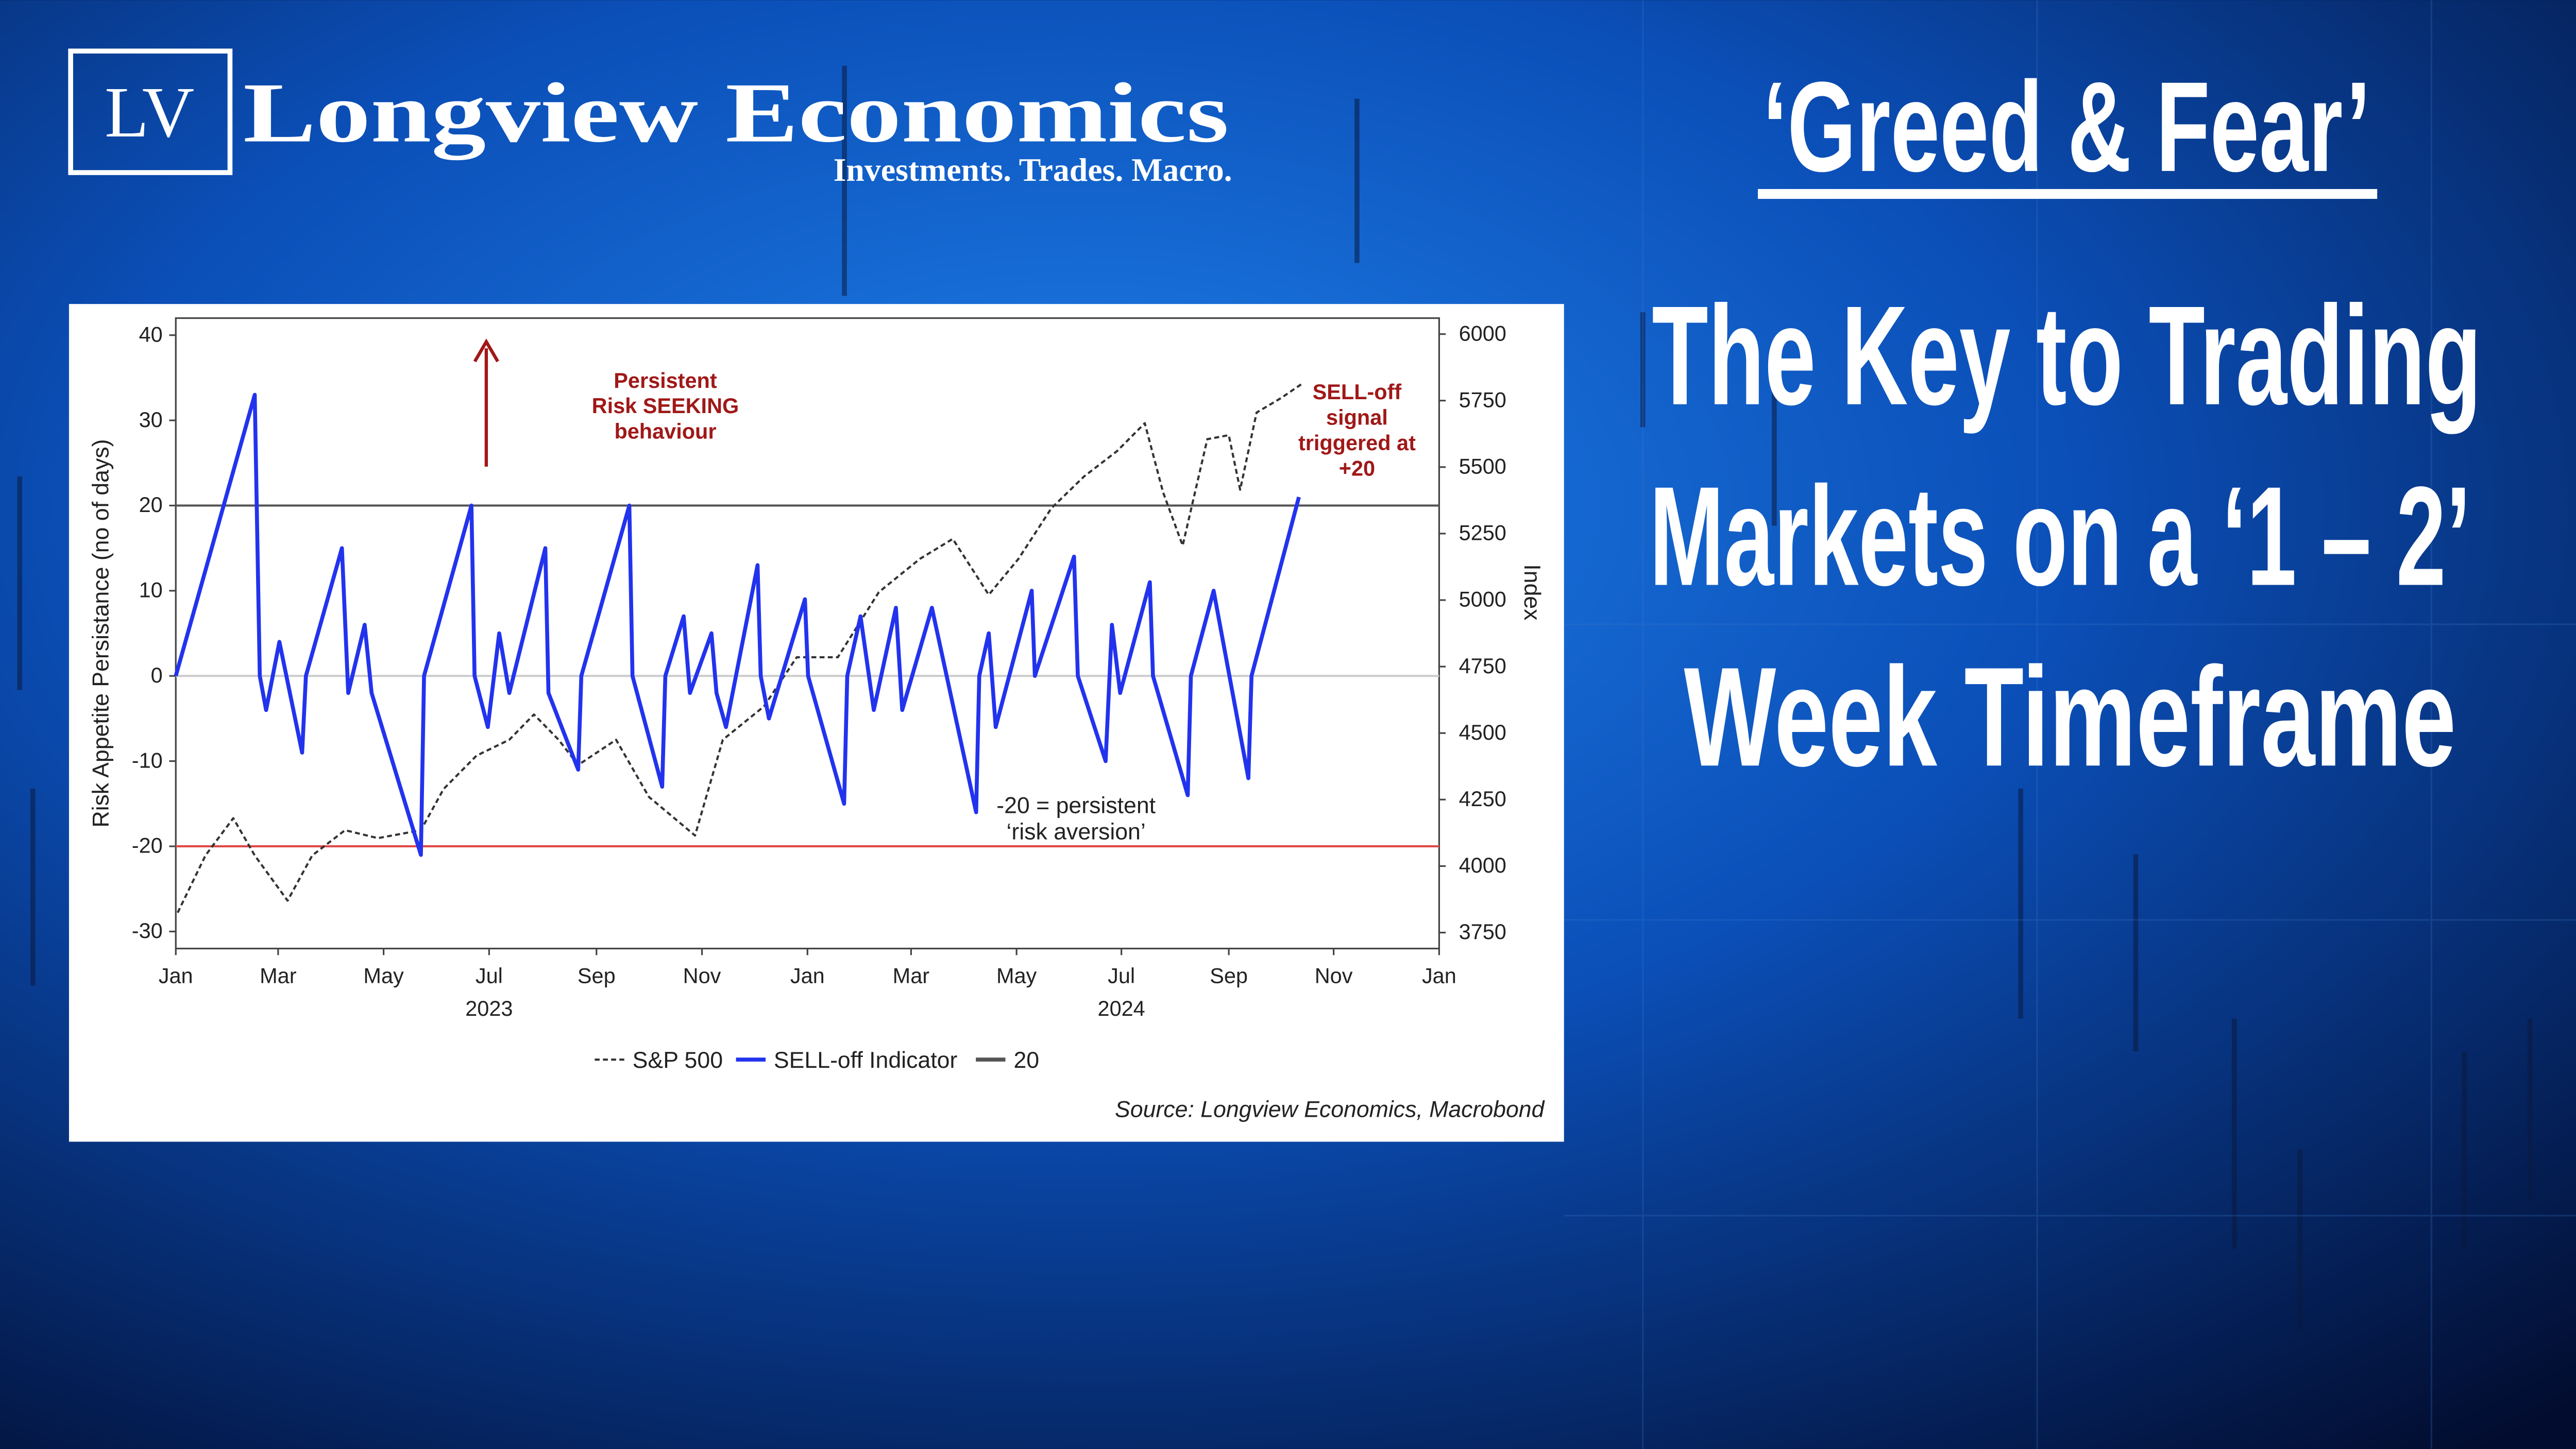  What do you see at coordinates (1357, 418) in the screenshot?
I see `annotation: signal` at bounding box center [1357, 418].